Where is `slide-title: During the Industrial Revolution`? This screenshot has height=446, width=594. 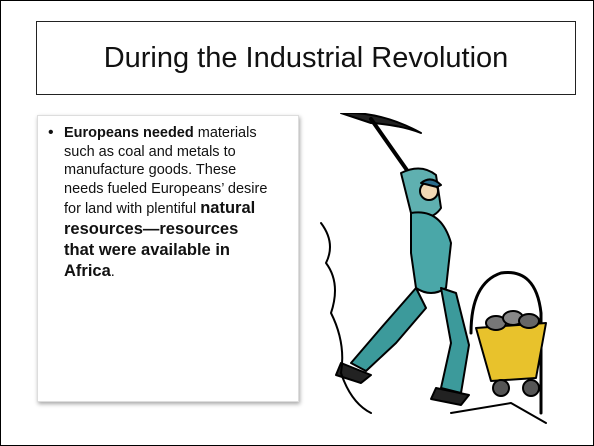 slide-title: During the Industrial Revolution is located at coordinates (306, 57).